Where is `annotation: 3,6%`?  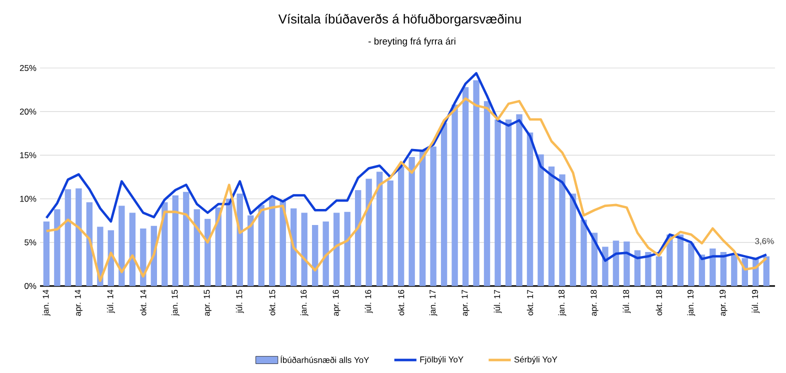 annotation: 3,6% is located at coordinates (764, 242).